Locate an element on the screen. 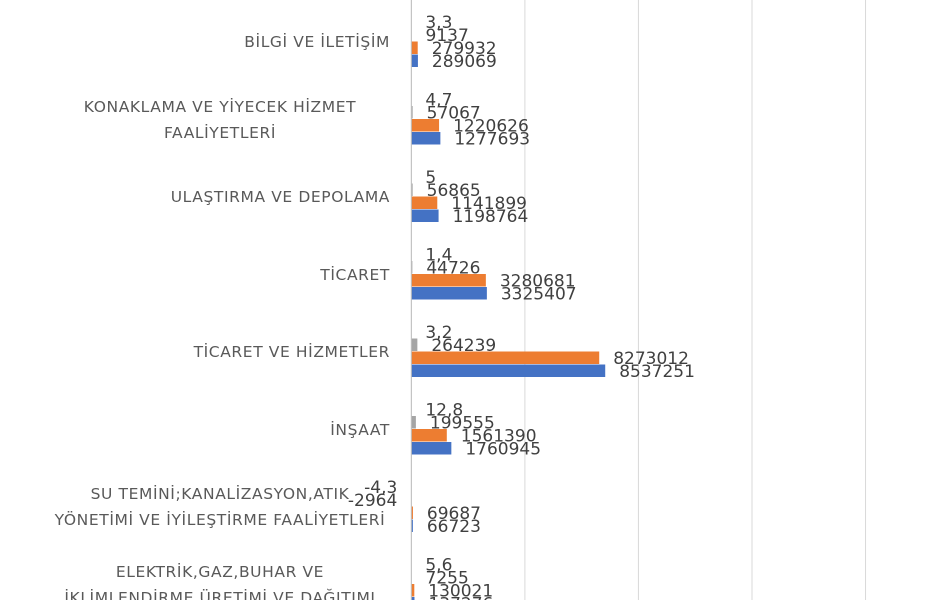 The height and width of the screenshot is (600, 945). data-label: 279932 is located at coordinates (464, 49).